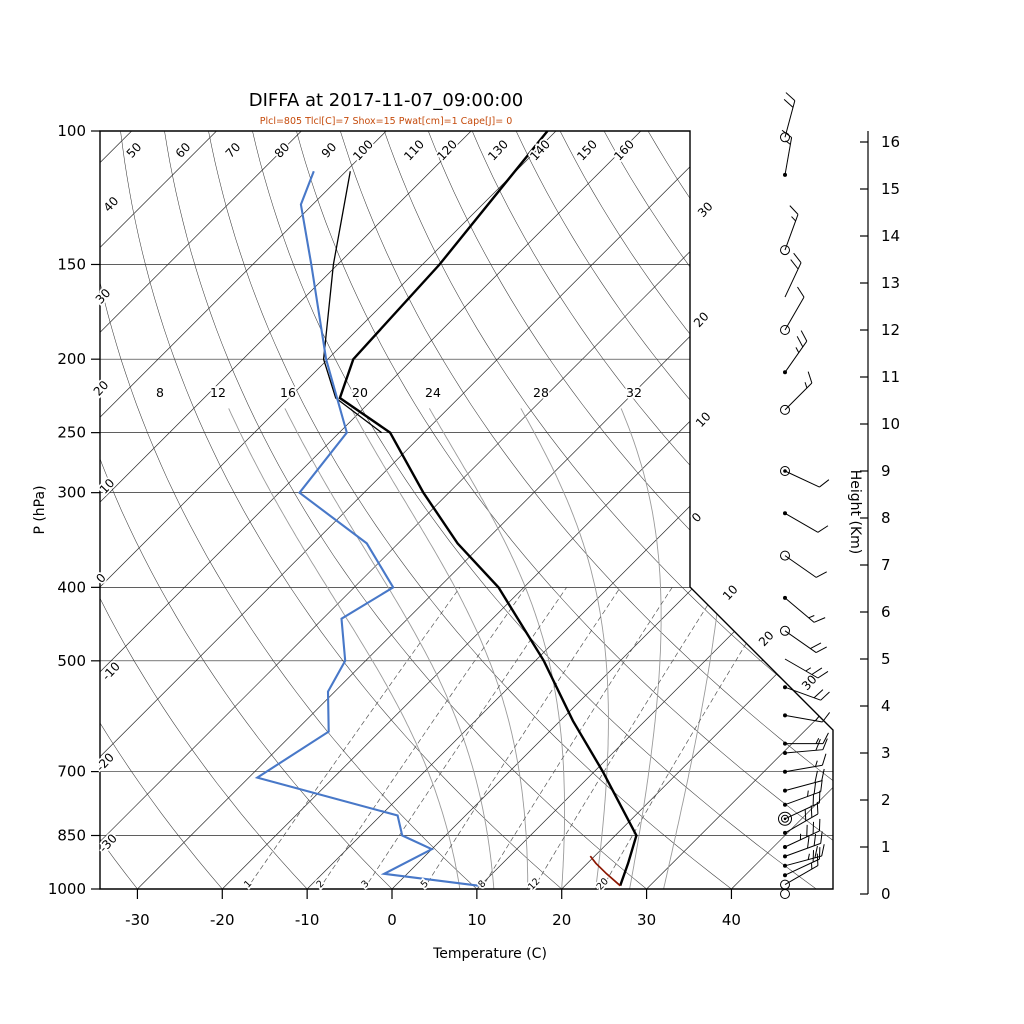 This screenshot has width=1024, height=1024. I want to click on svg-text: 70, so click(233, 150).